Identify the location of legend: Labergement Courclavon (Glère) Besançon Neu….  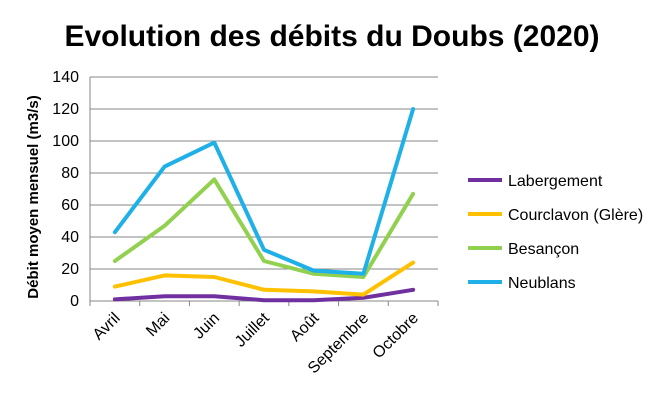
(555, 232).